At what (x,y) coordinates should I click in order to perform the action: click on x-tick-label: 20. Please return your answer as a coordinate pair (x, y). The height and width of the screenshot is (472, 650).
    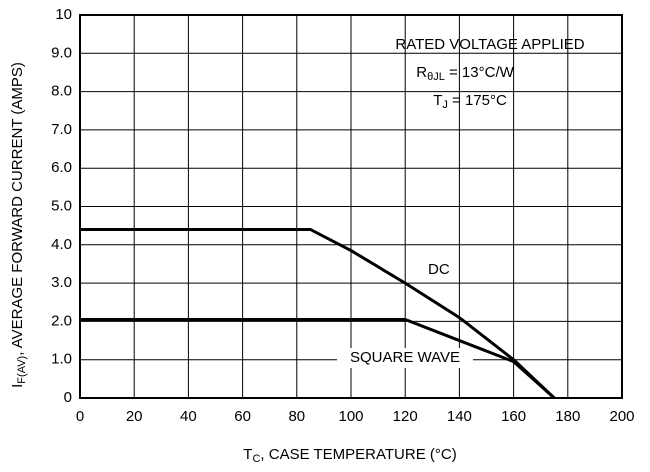
    Looking at the image, I should click on (134, 416).